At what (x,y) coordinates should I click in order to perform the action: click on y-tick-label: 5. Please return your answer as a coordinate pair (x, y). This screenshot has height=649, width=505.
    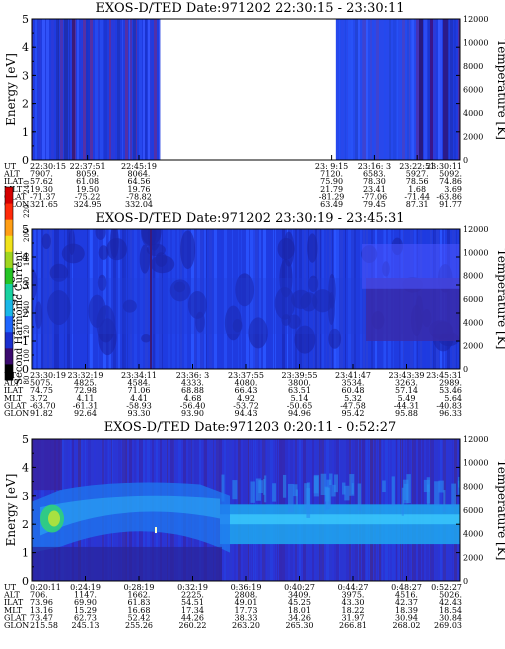
    Looking at the image, I should click on (25, 19).